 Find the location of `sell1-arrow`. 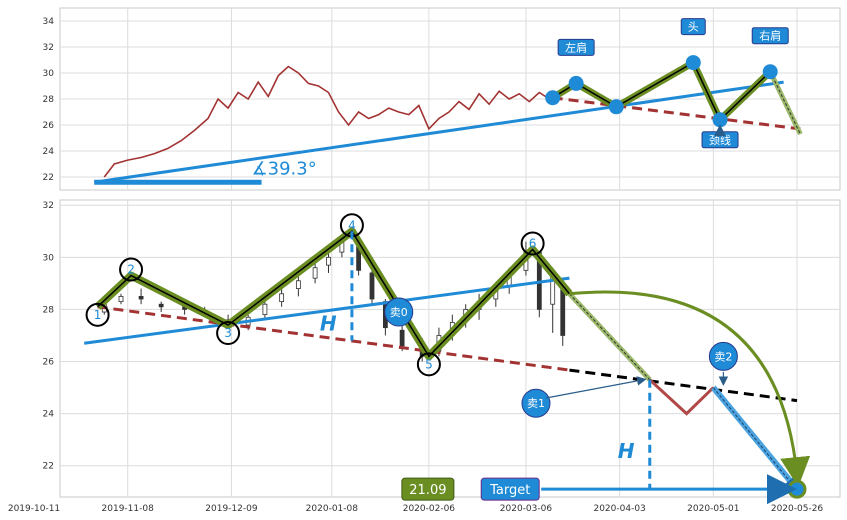

sell1-arrow is located at coordinates (596, 387).